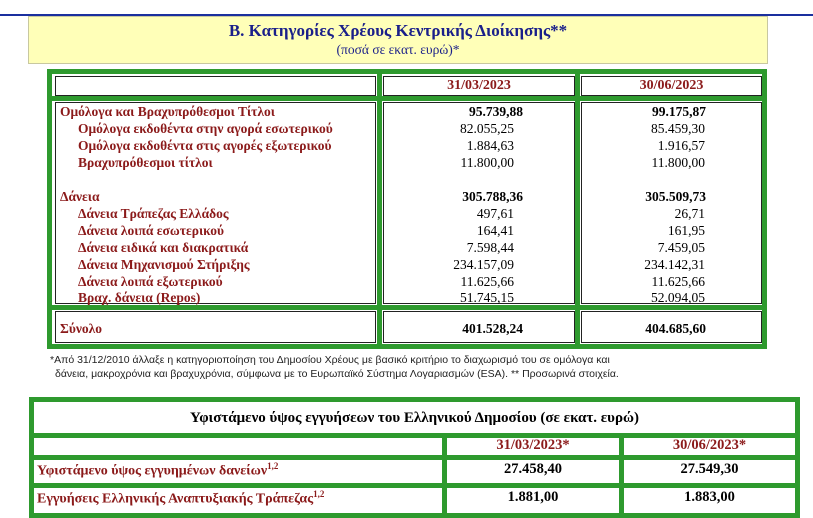 This screenshot has width=813, height=518. What do you see at coordinates (686, 230) in the screenshot?
I see `row-value-2: 161,95` at bounding box center [686, 230].